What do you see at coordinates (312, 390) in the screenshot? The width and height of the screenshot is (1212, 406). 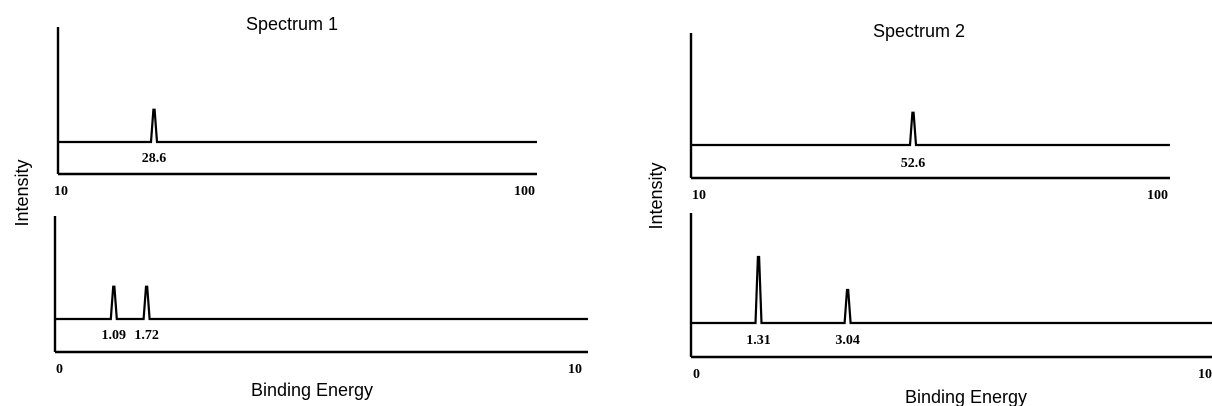 I see `spectrum-1-xlabel: Binding Energy` at bounding box center [312, 390].